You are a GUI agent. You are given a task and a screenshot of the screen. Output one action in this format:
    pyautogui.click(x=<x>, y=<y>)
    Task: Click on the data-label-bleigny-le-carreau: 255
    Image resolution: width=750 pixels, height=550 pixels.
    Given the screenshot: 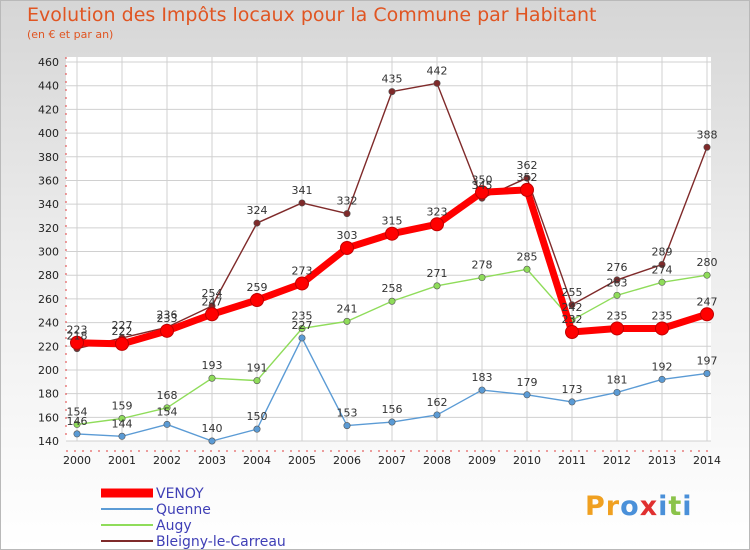 What is the action you would take?
    pyautogui.click(x=572, y=292)
    